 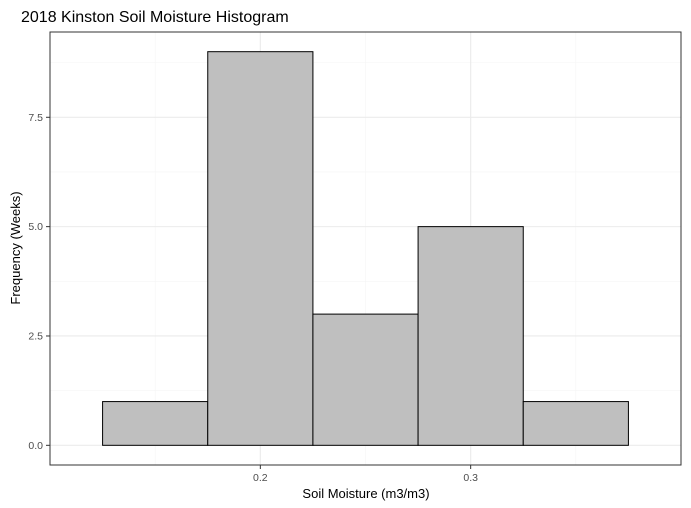 I want to click on y-axis-label: Frequency (Weeks), so click(x=15, y=247).